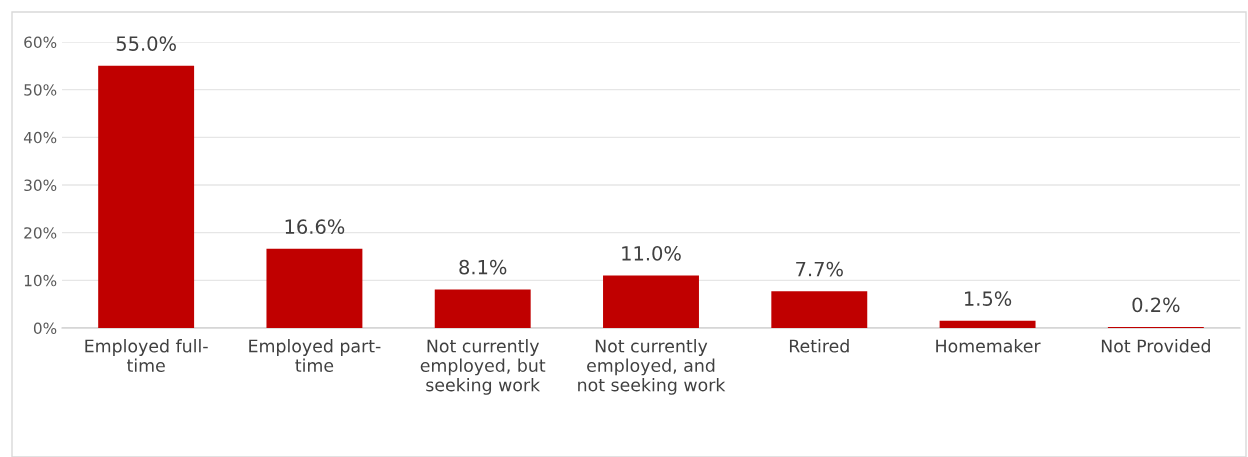 The width and height of the screenshot is (1248, 457). Describe the element at coordinates (988, 298) in the screenshot. I see `data-label: 1.5%` at that location.